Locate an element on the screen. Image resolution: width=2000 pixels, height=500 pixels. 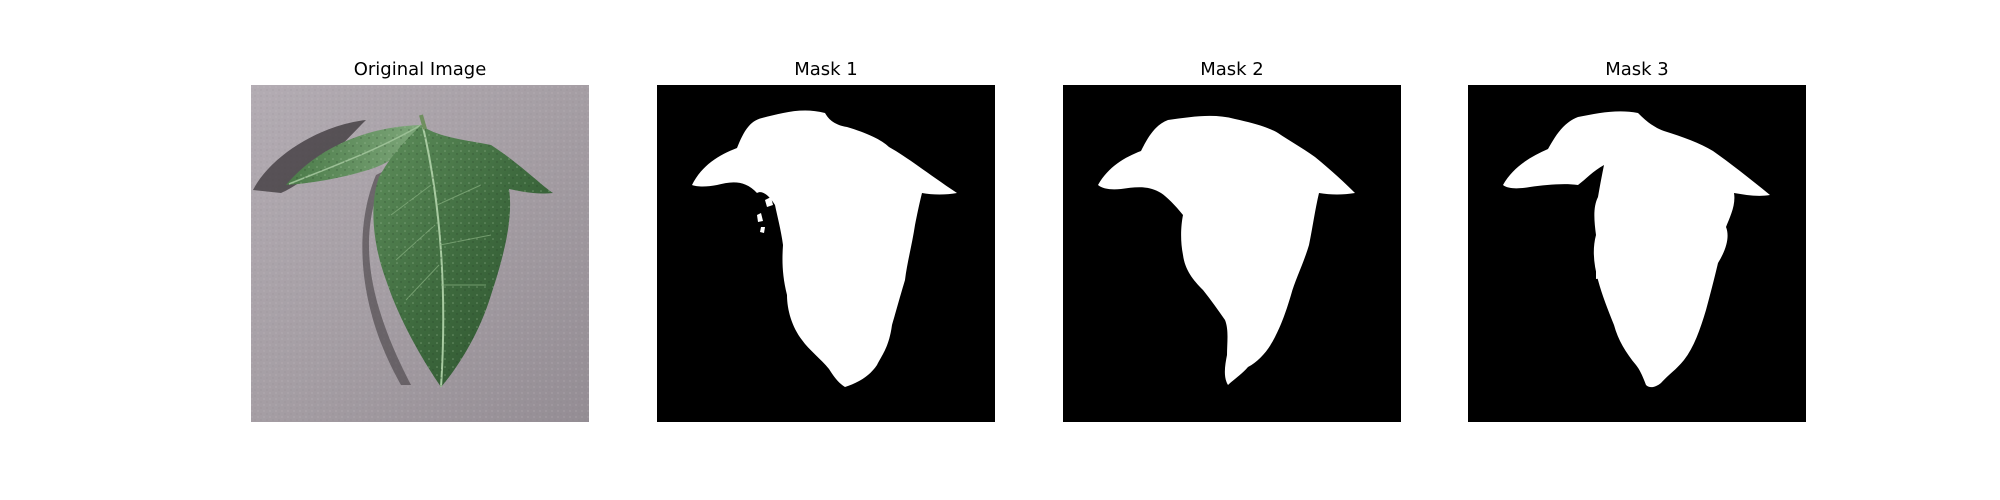
panel-title: Mask 3 is located at coordinates (1637, 69).